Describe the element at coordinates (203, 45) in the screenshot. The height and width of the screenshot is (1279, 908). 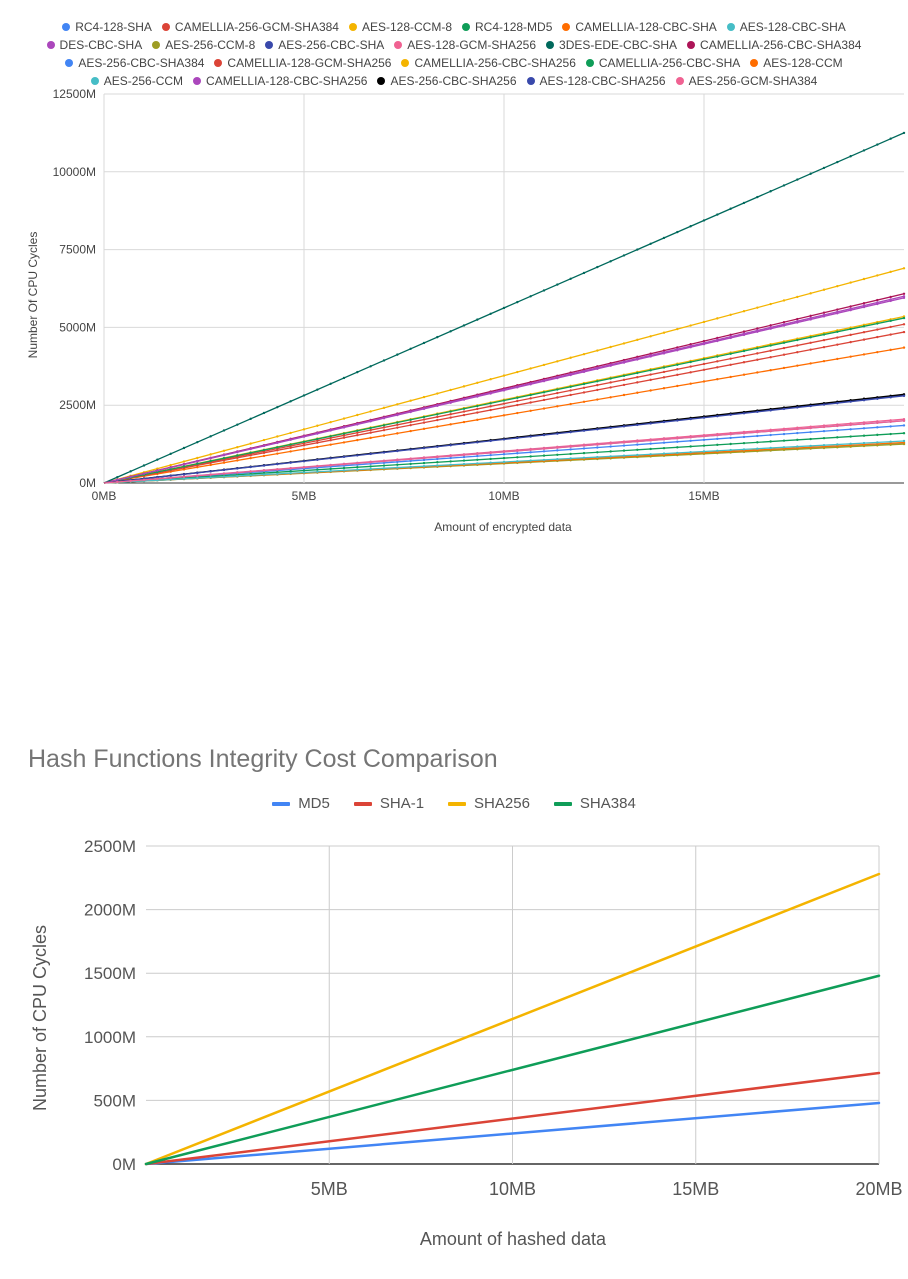
I see `legend-item-aes-256-ccm-8: AES-256-CCM-8` at that location.